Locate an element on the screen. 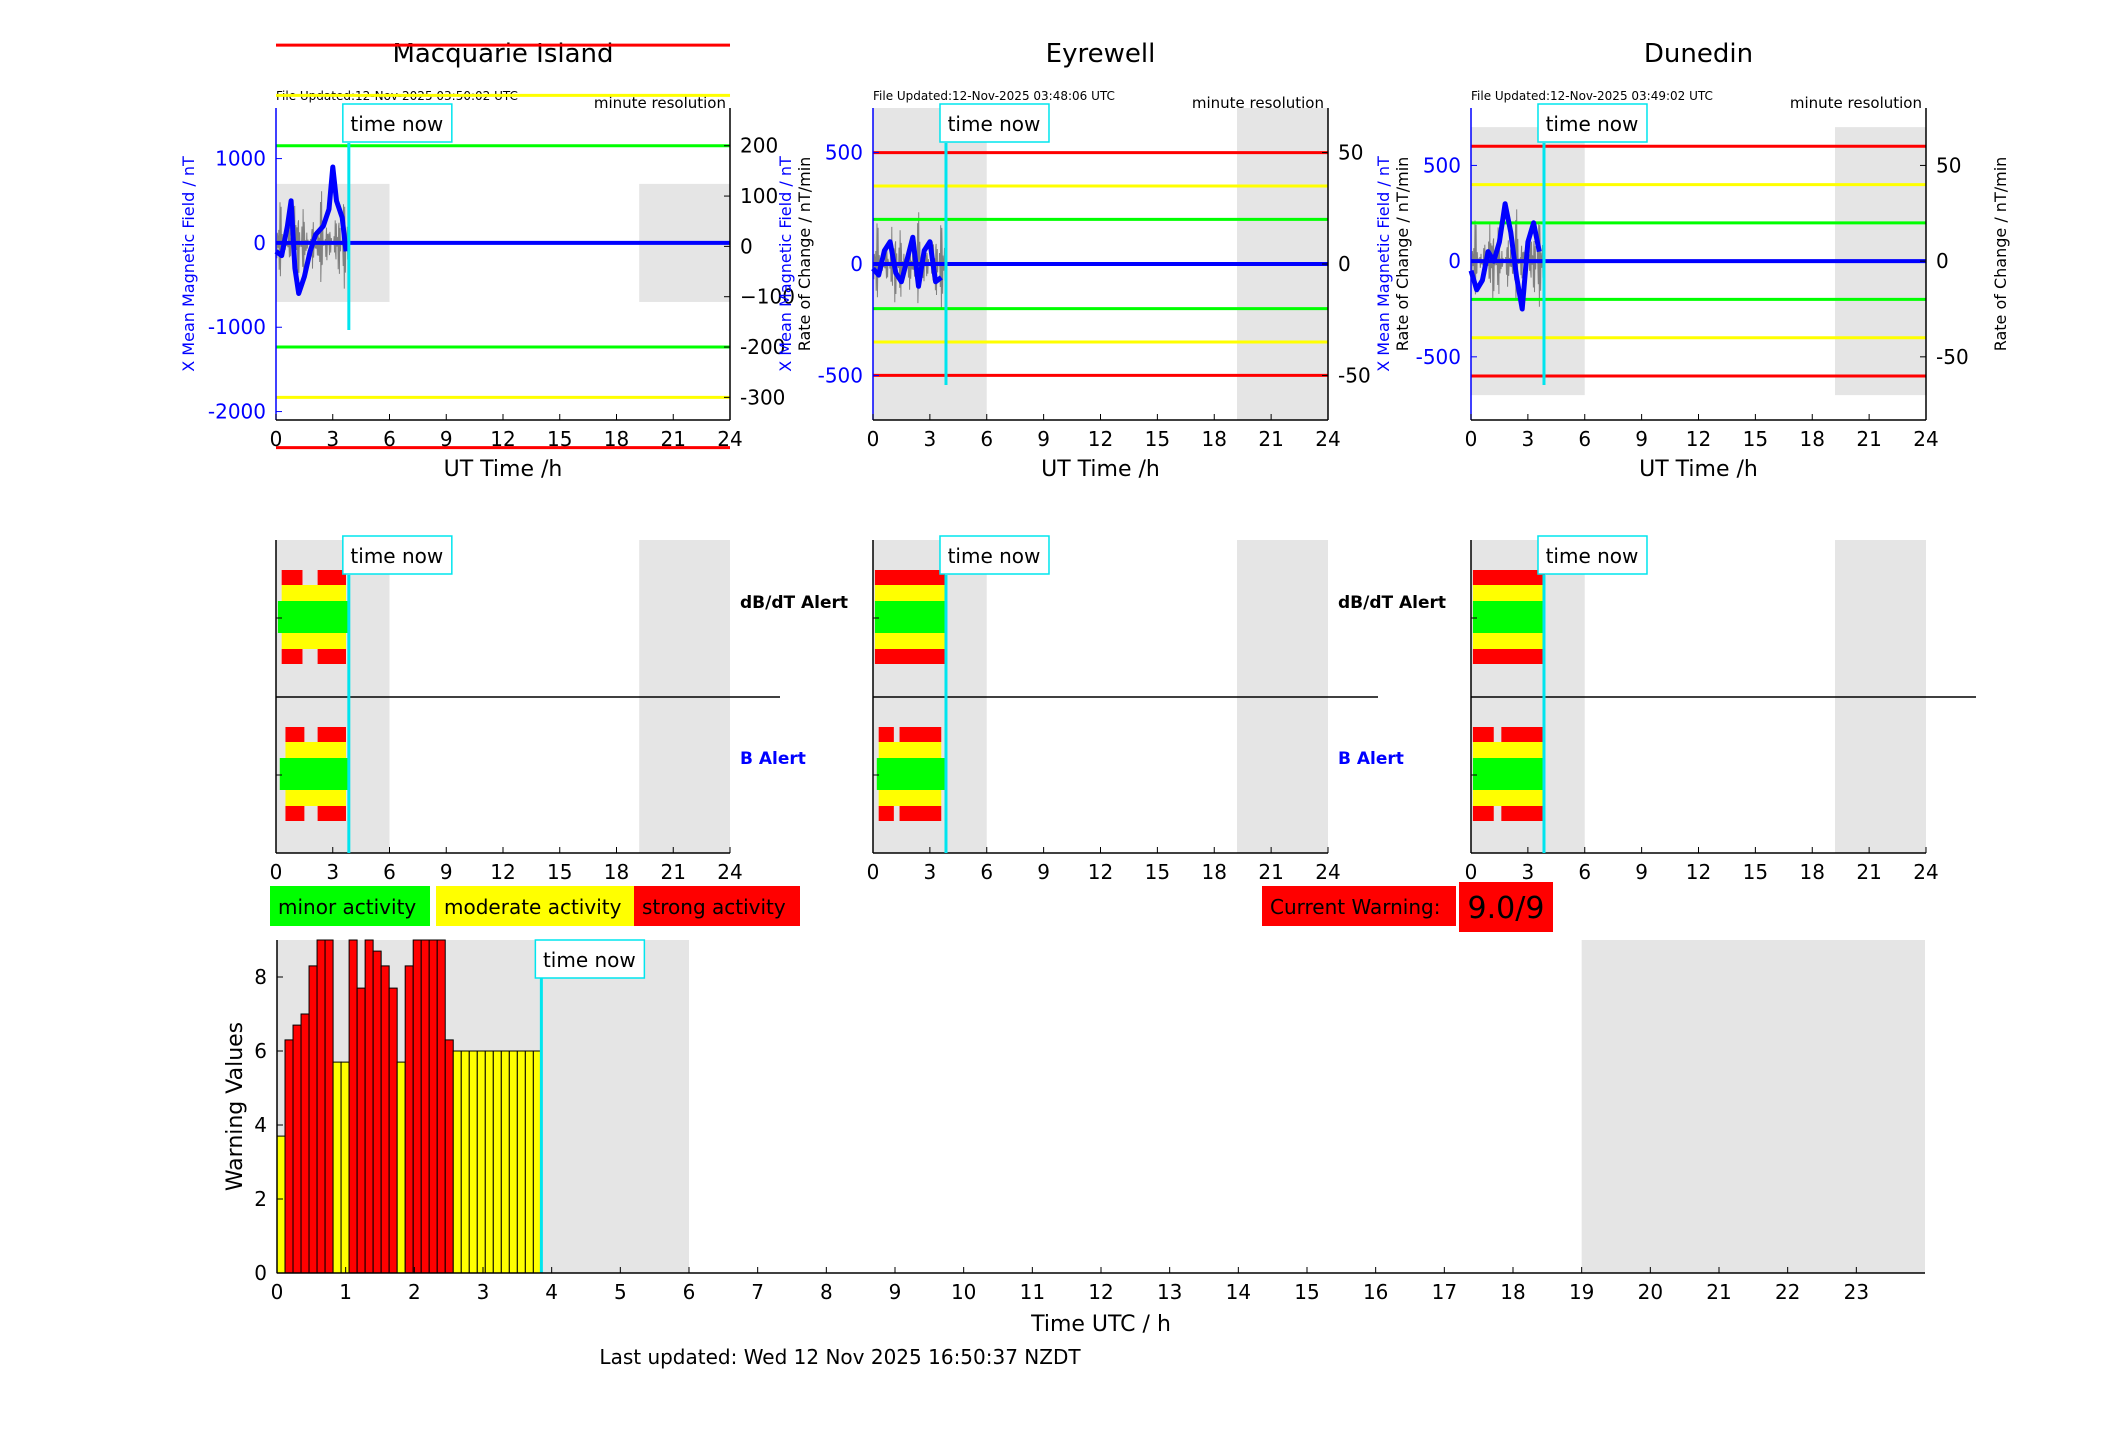 The height and width of the screenshot is (1437, 2117). y-tick-label-2-500: 500 is located at coordinates (1442, 165).